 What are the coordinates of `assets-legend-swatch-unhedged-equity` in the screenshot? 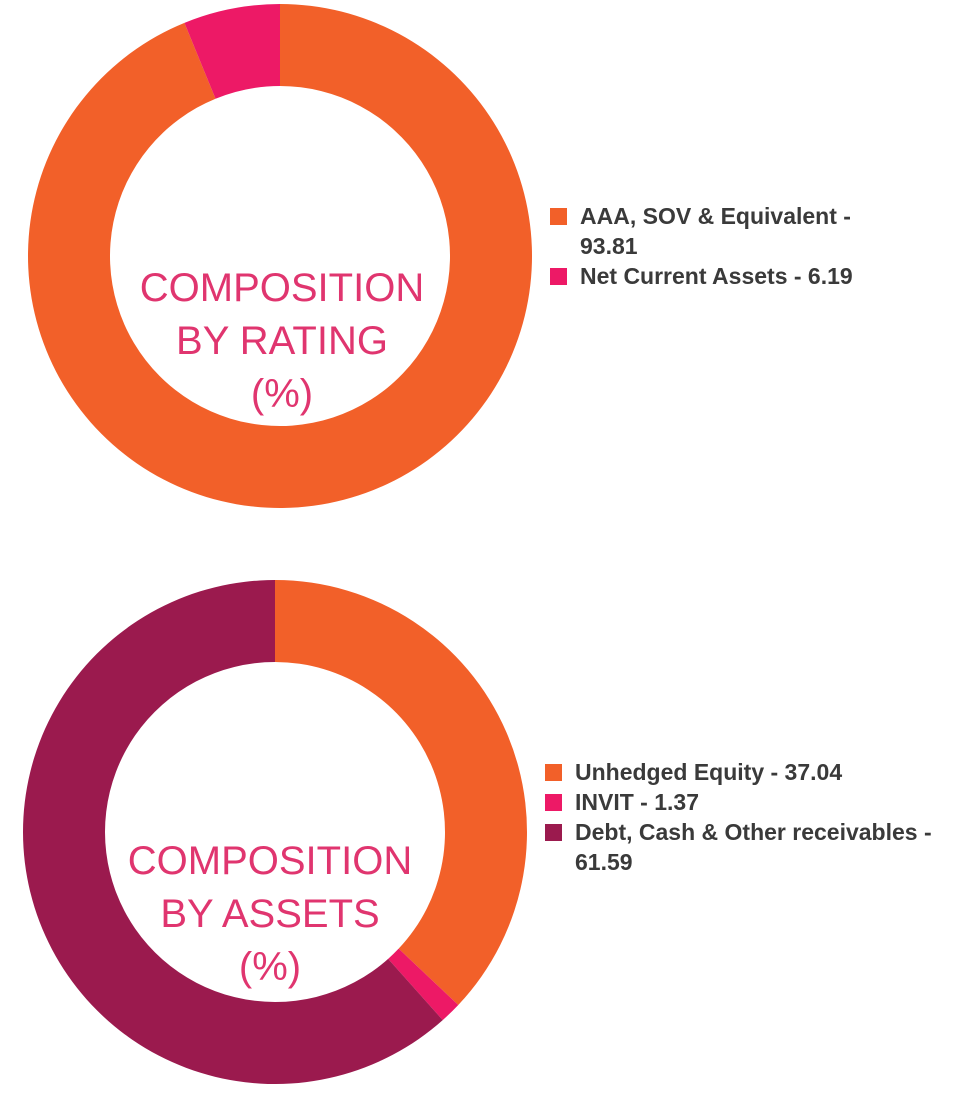 It's located at (553, 772).